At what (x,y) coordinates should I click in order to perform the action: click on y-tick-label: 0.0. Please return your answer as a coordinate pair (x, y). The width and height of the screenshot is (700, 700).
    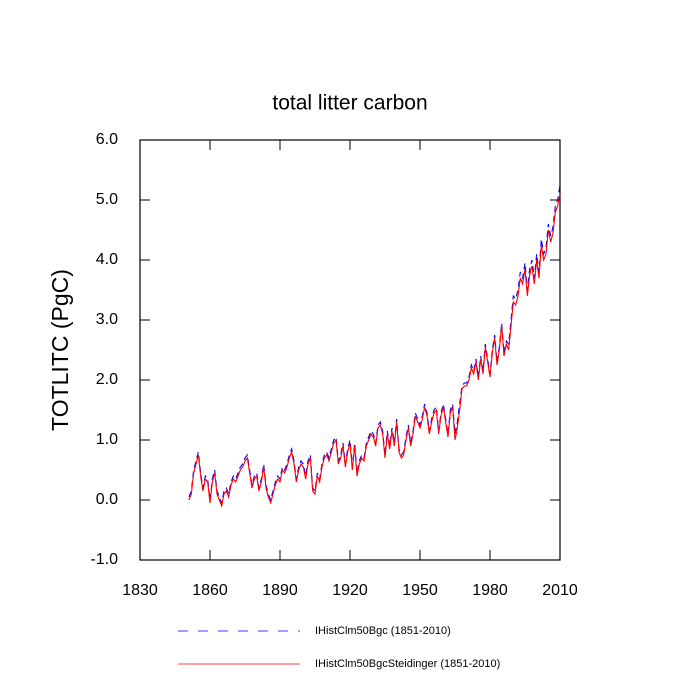
    Looking at the image, I should click on (107, 499).